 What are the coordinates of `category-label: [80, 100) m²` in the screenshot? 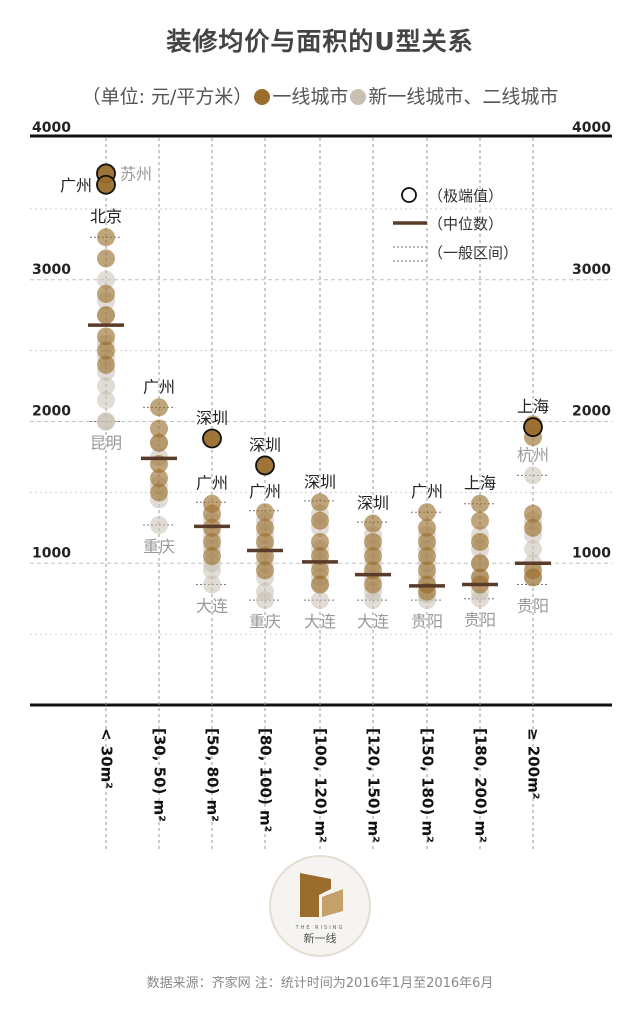 It's located at (266, 780).